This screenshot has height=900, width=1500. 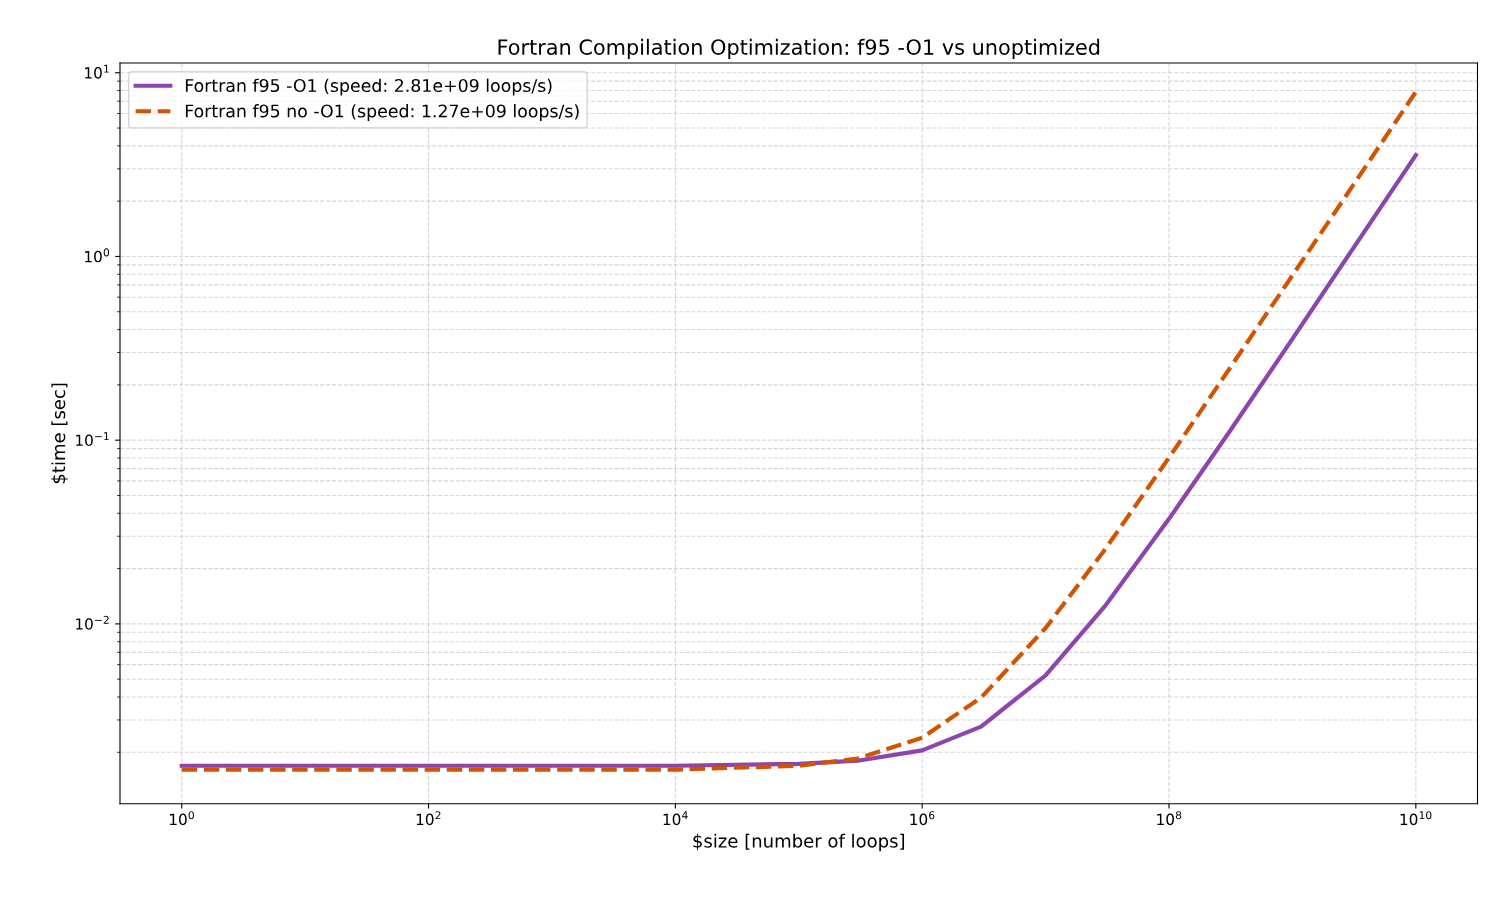 I want to click on x-tick-label: 10$^{0}$, so click(x=181, y=818).